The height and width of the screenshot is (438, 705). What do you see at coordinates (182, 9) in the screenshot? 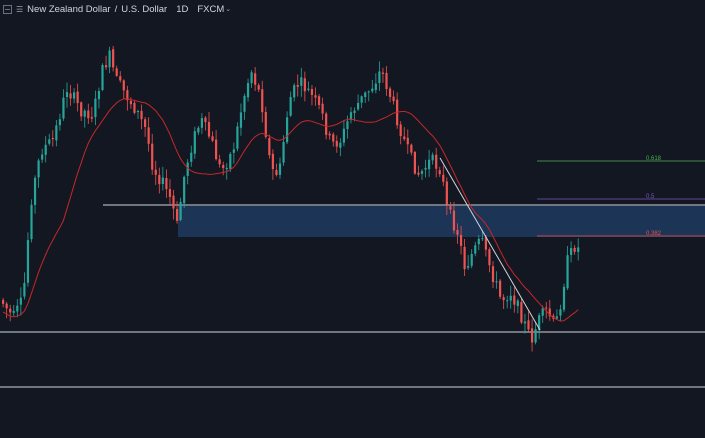
I see `interval-label: 1D` at bounding box center [182, 9].